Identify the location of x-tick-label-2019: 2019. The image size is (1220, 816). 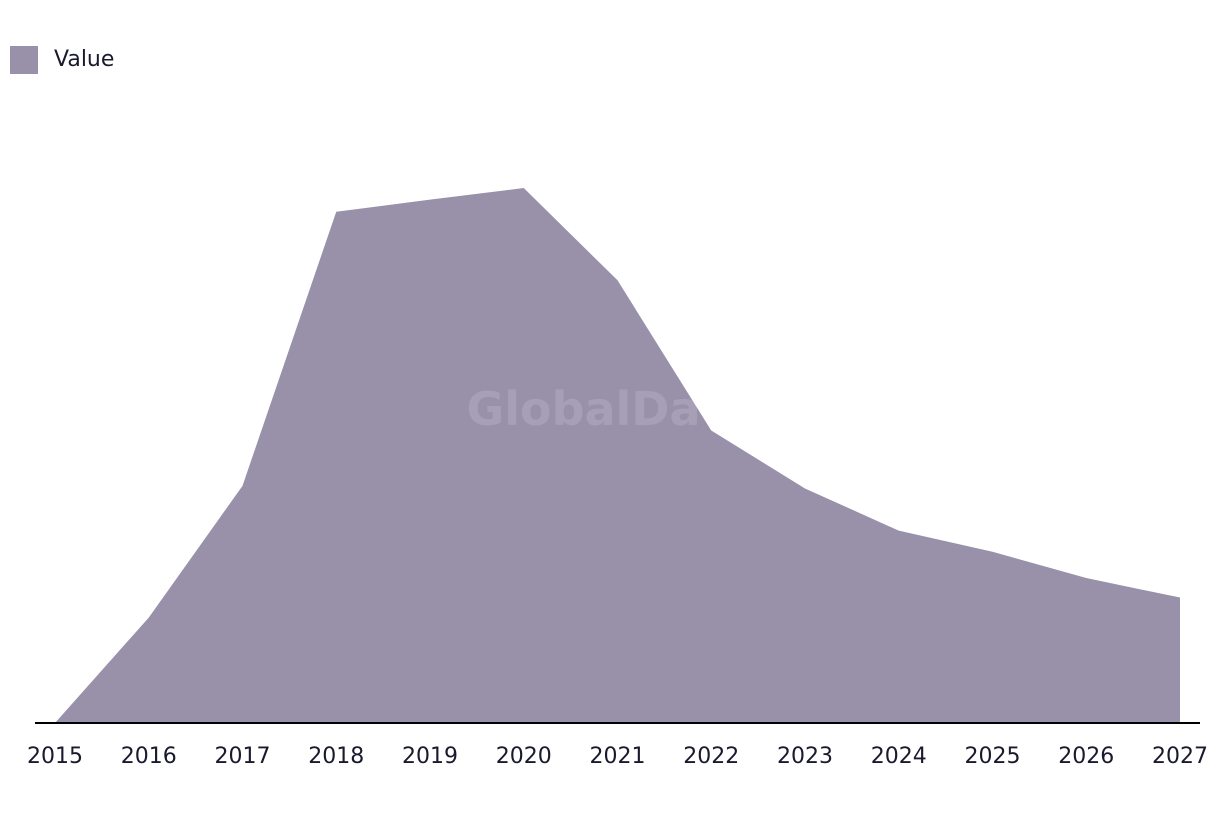
(430, 756).